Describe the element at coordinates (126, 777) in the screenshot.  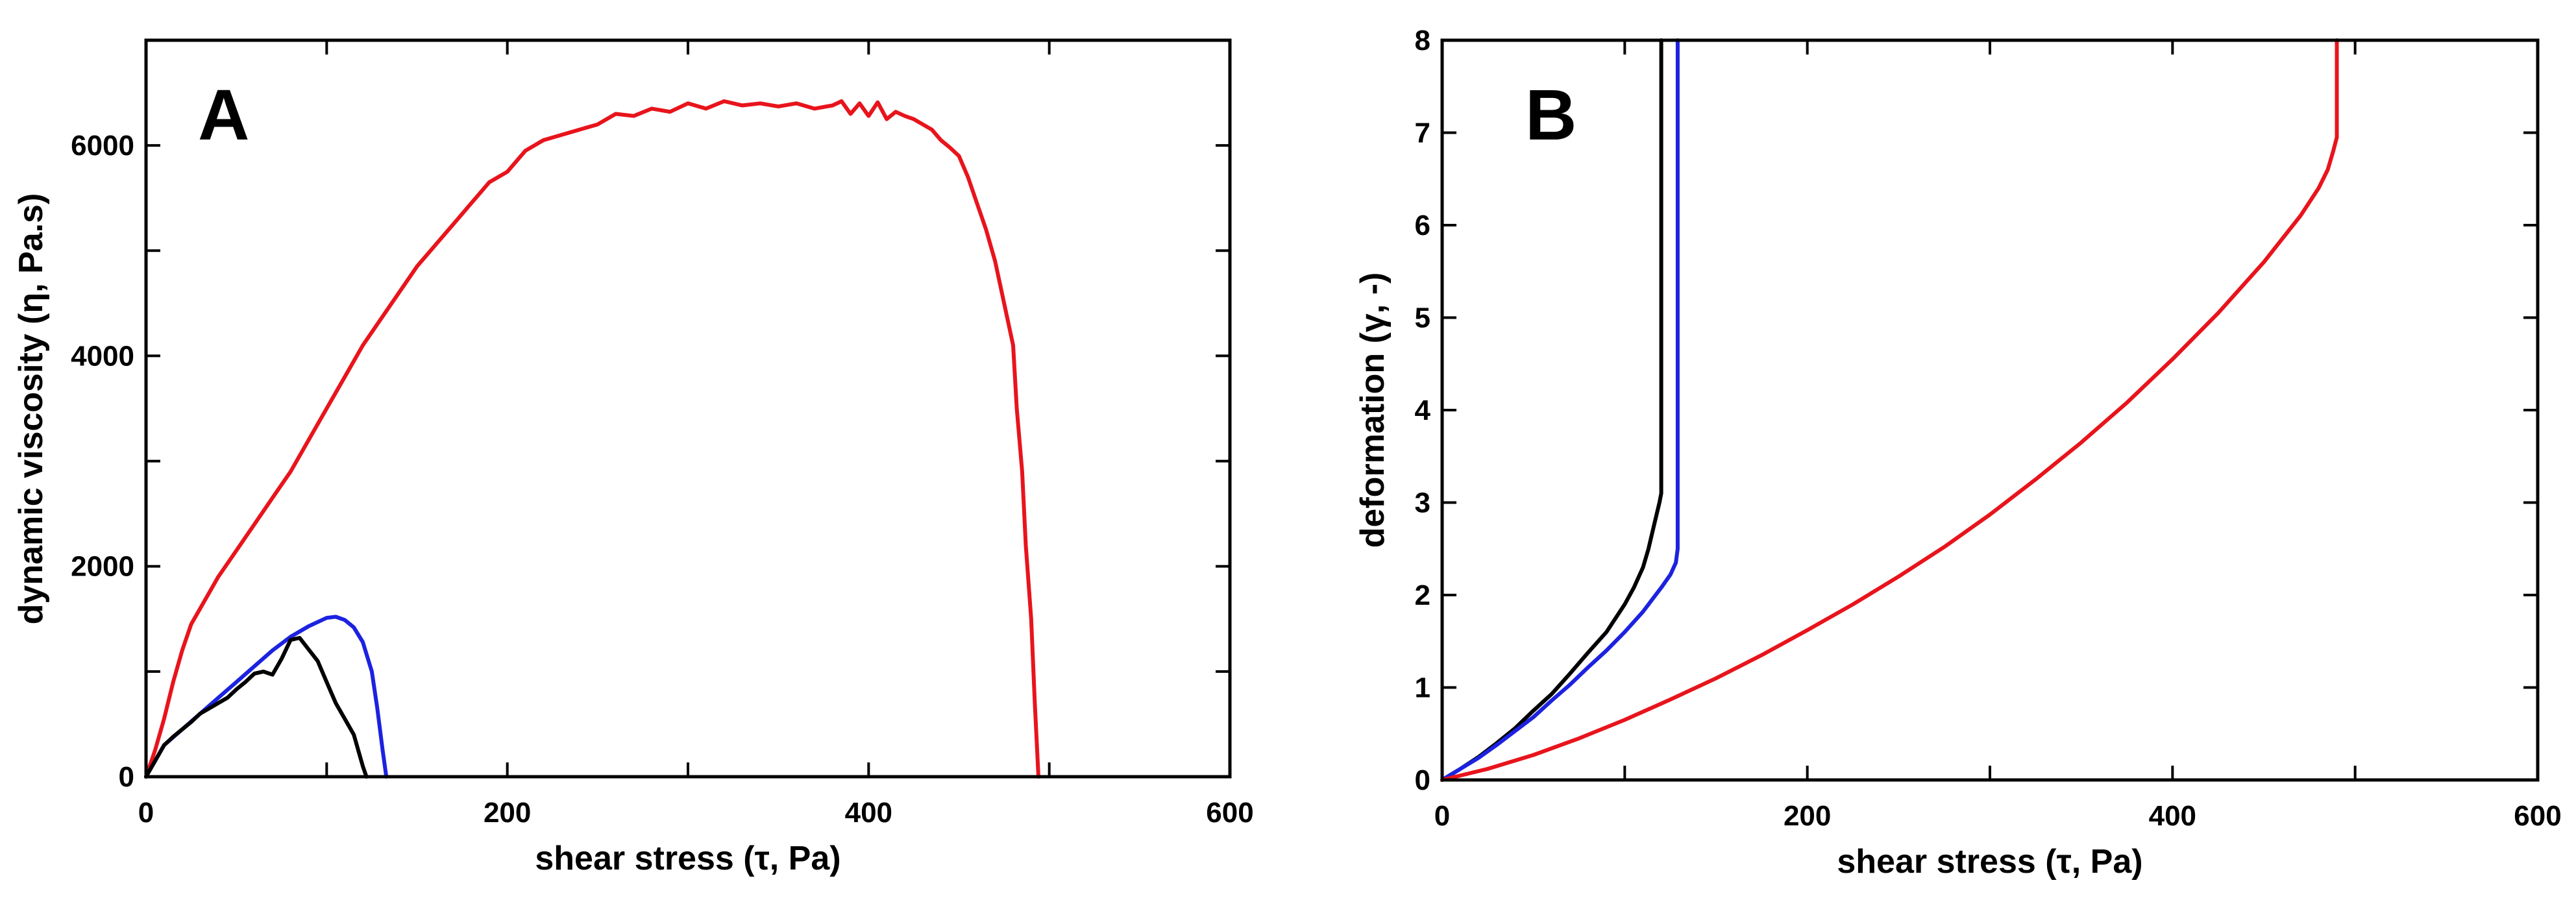
I see `panel-a-y-tick-label: 0` at that location.